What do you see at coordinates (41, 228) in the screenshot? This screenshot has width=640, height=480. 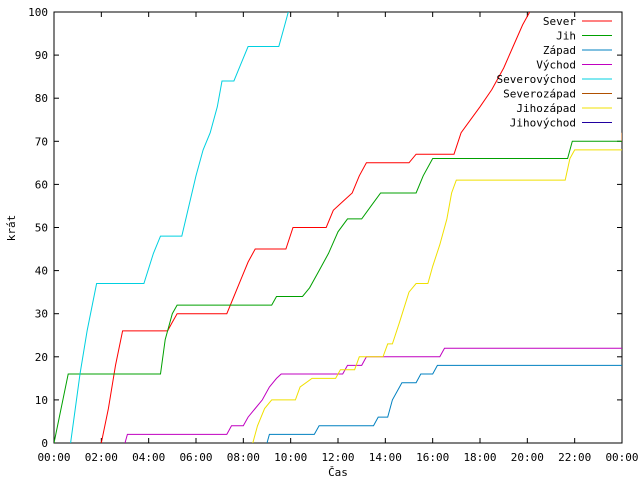 I see `y-tick-label: 50` at bounding box center [41, 228].